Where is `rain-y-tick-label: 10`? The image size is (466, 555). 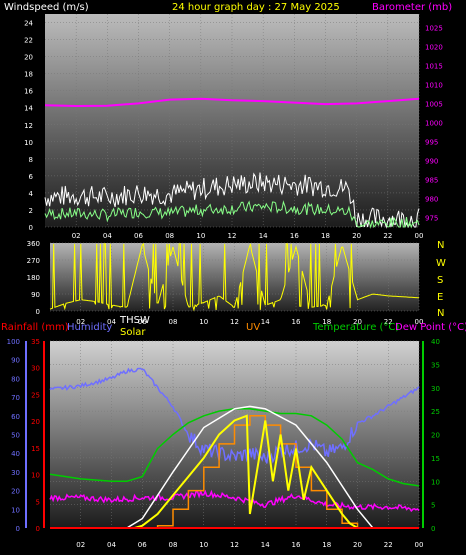
rain-y-tick-label: 10 is located at coordinates (35, 476).